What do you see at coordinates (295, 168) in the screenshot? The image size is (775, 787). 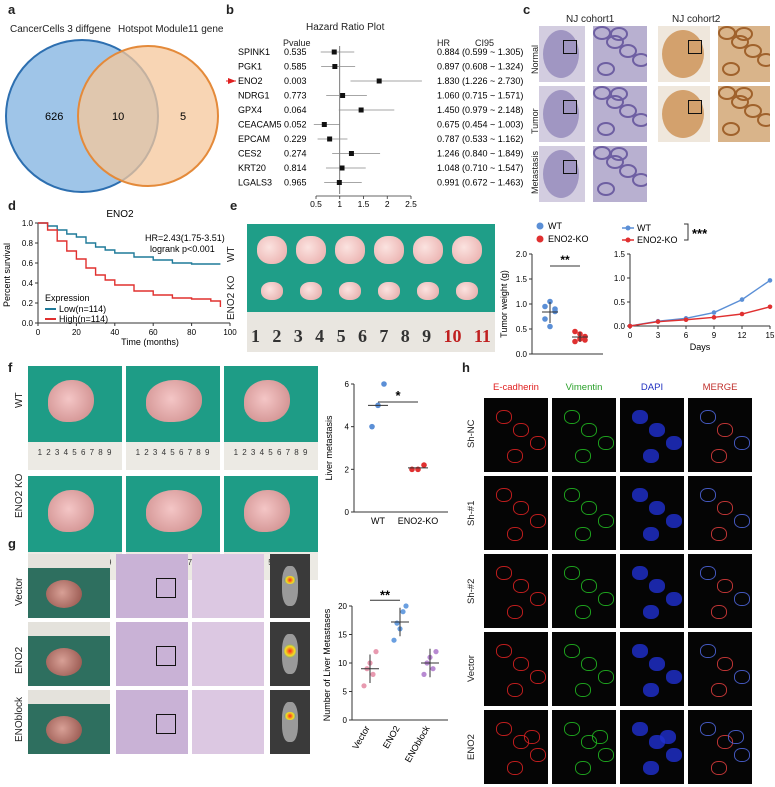 I see `forest-pvalue: 0.814` at bounding box center [295, 168].